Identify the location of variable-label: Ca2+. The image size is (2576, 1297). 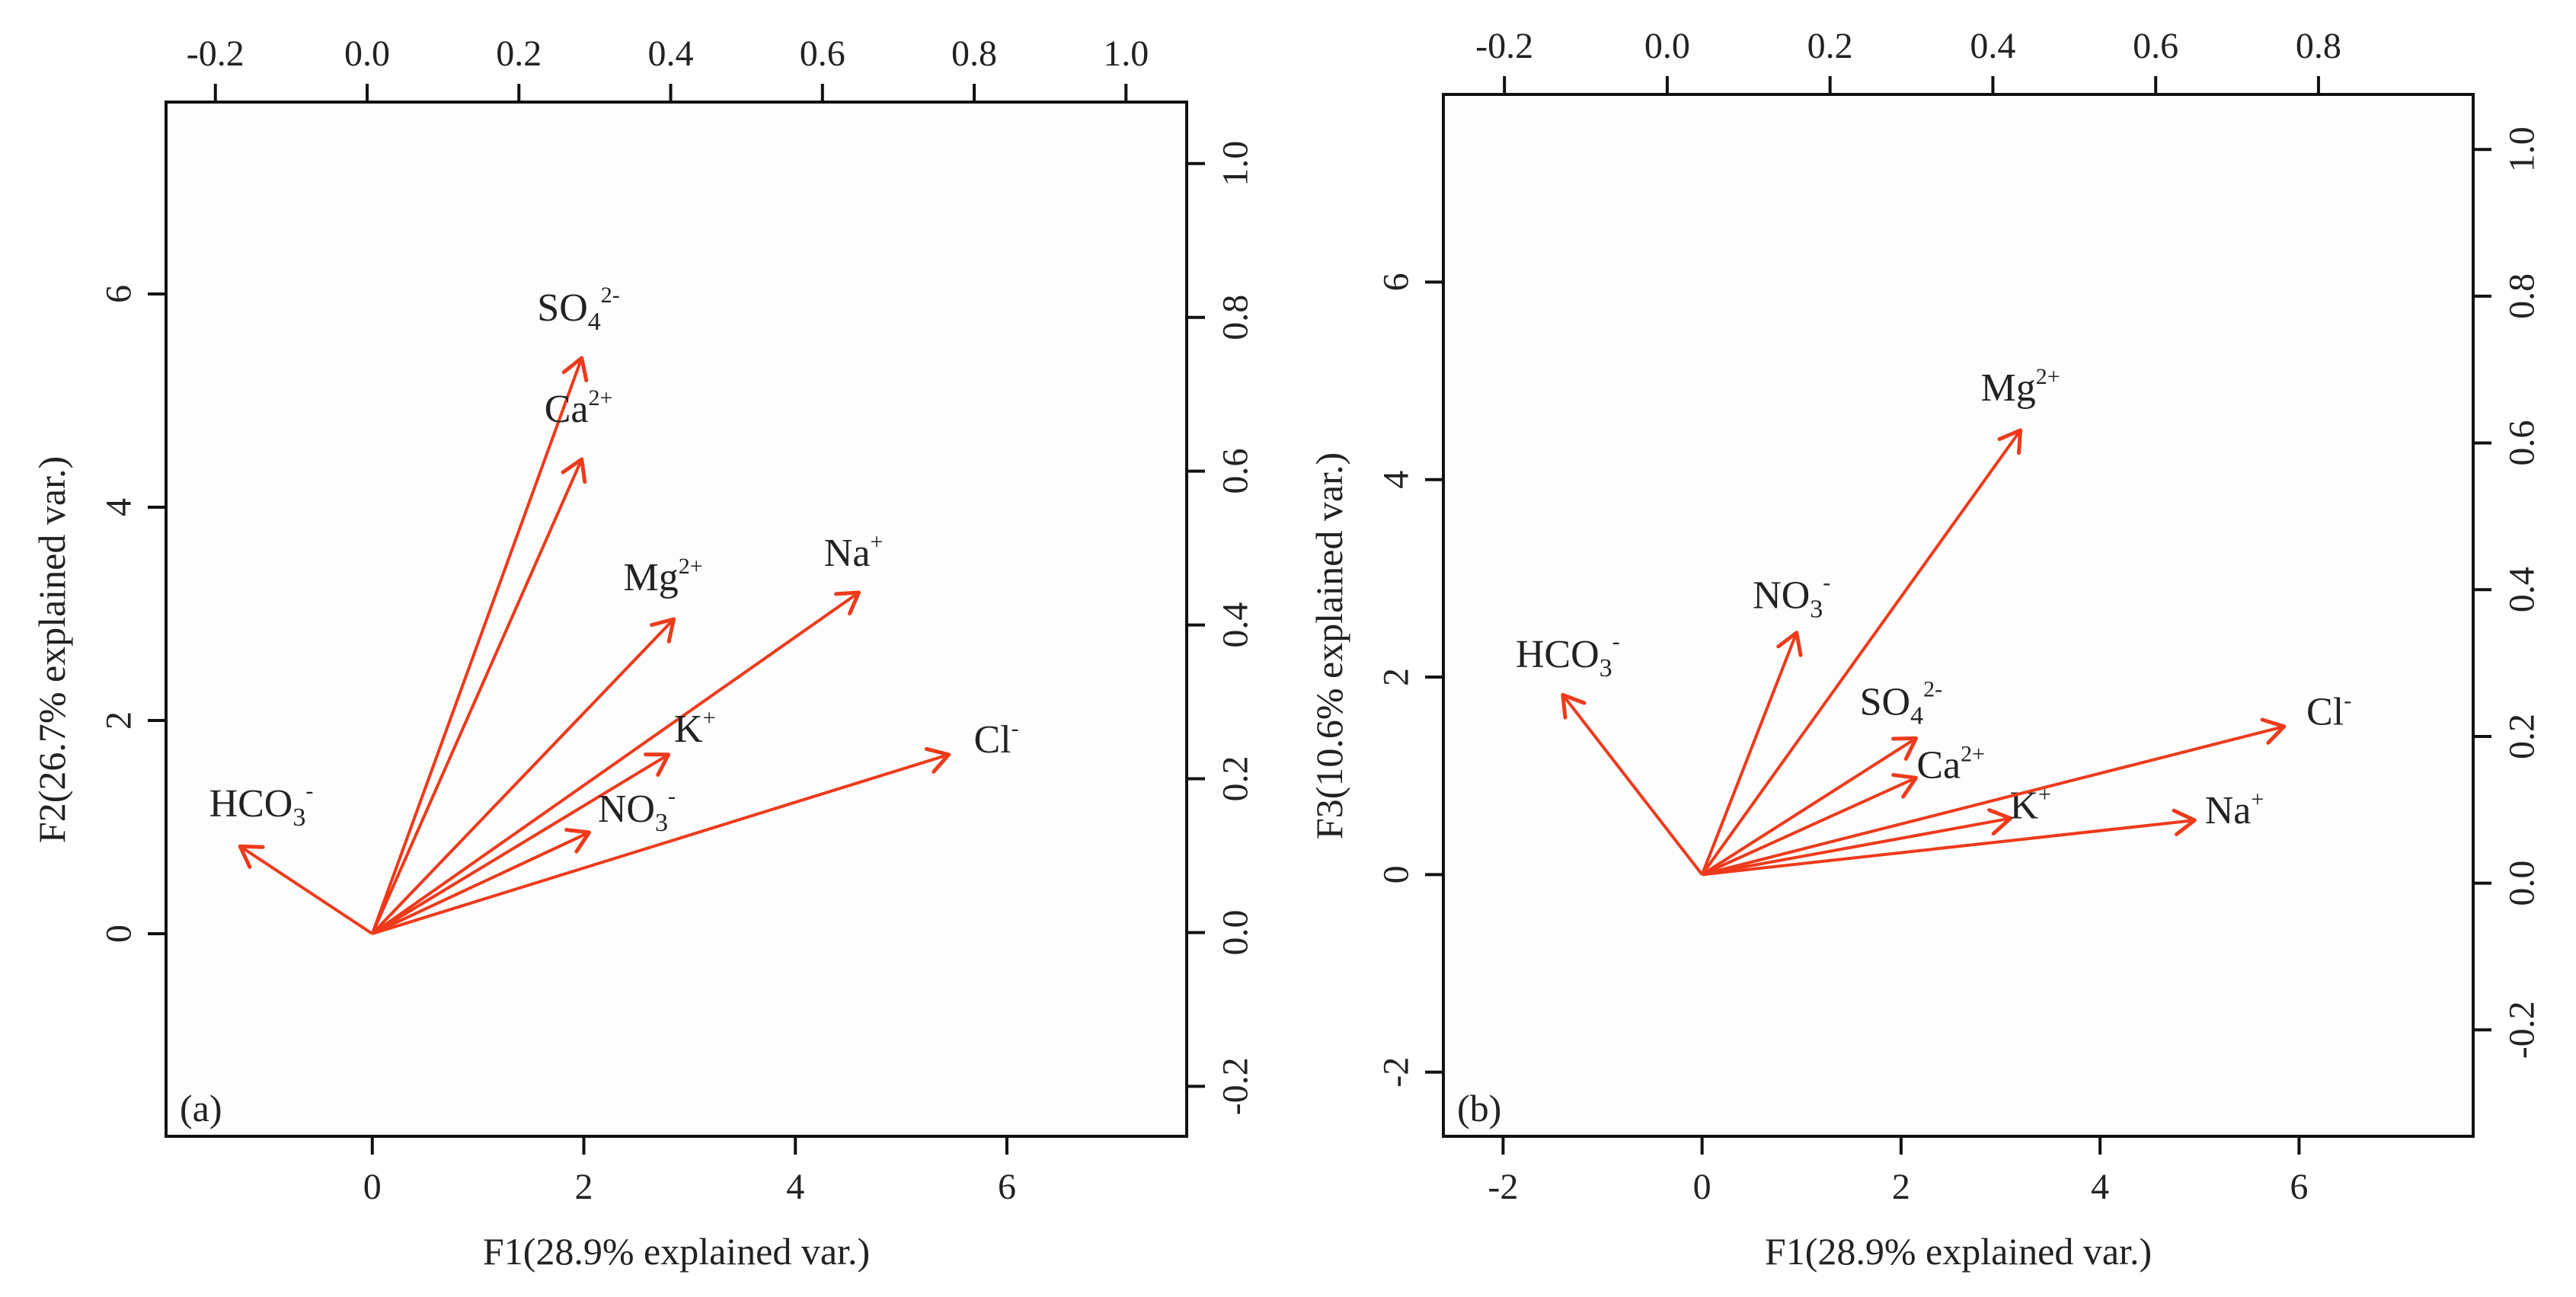
(1950, 764).